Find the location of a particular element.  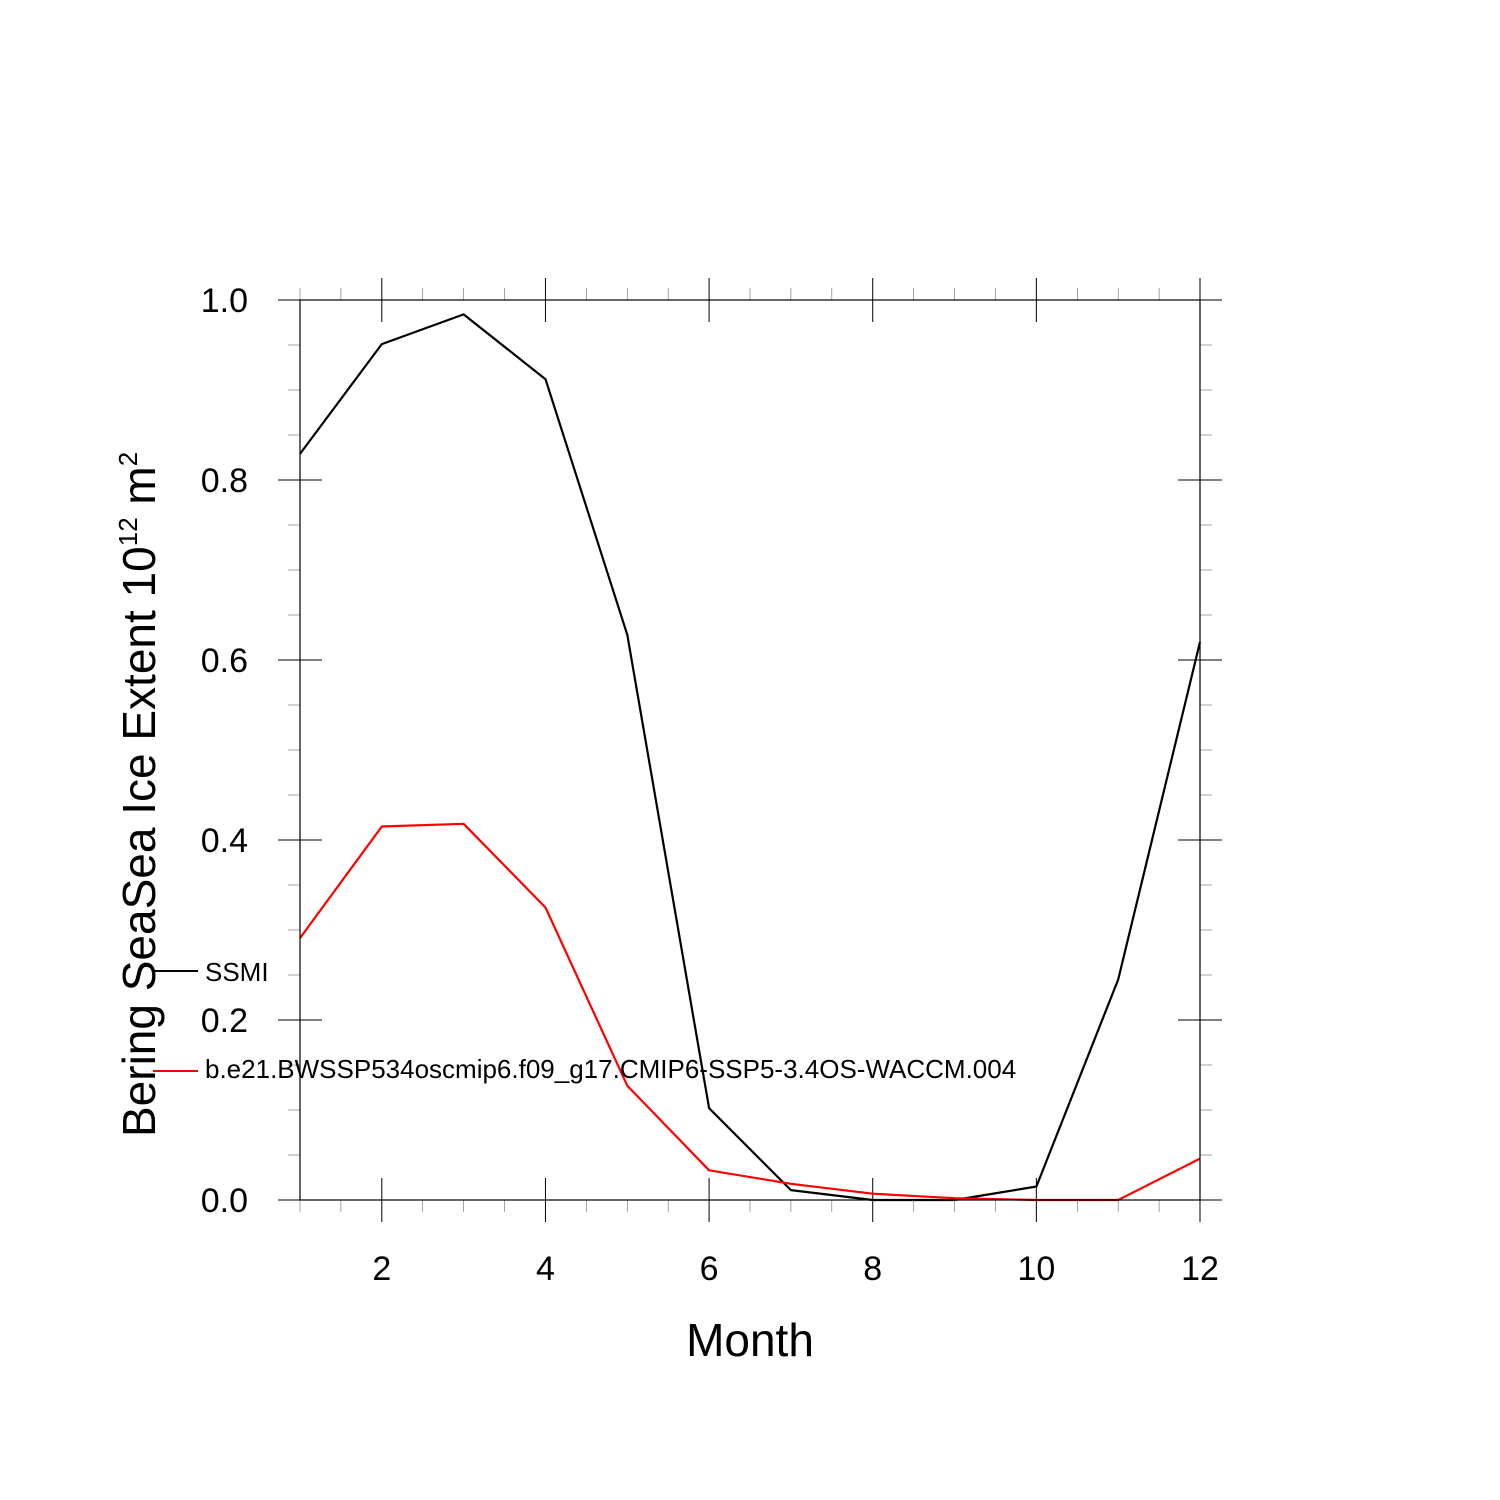

x-tick-label: 4 is located at coordinates (545, 1269).